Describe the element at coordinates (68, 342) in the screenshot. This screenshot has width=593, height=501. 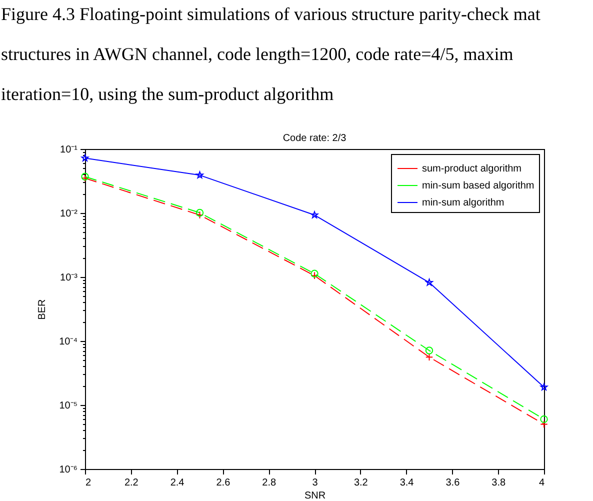
I see `y-tick-label: 10⁻⁴` at that location.